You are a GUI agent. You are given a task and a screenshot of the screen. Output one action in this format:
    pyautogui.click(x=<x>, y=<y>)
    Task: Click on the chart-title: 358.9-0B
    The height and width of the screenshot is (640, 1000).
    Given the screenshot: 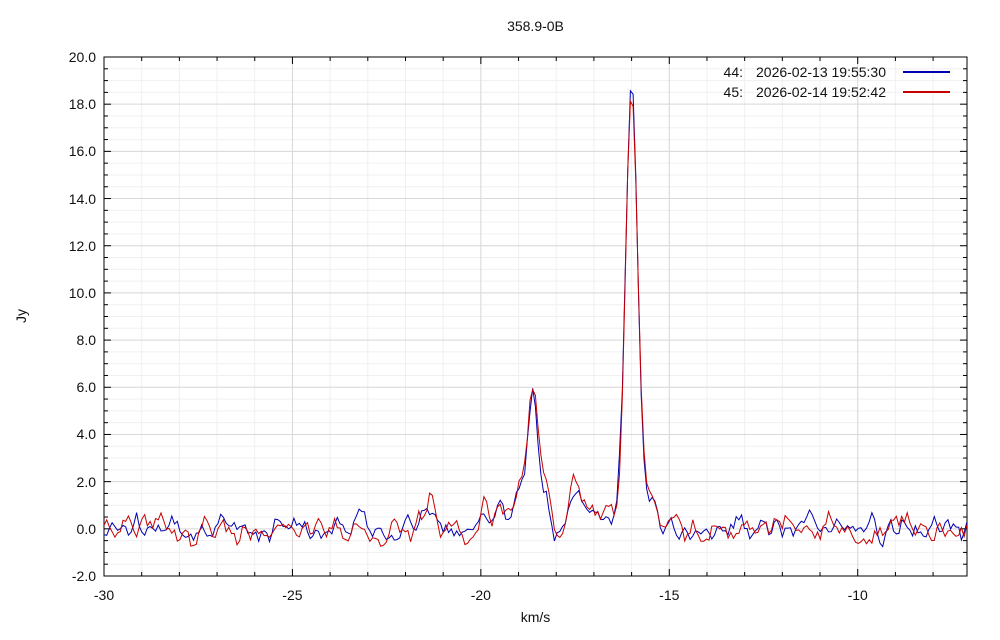 What is the action you would take?
    pyautogui.click(x=535, y=26)
    